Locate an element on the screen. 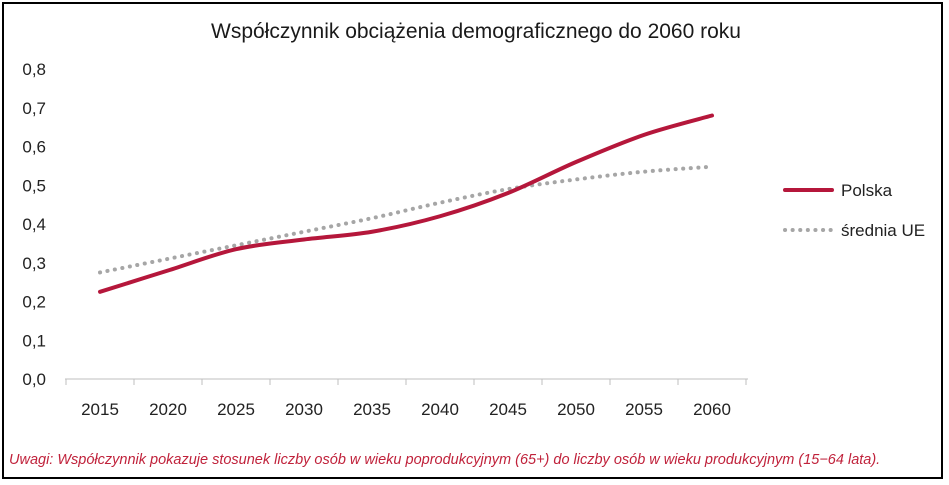 The height and width of the screenshot is (485, 949). series-line-srednia-ue is located at coordinates (406, 219).